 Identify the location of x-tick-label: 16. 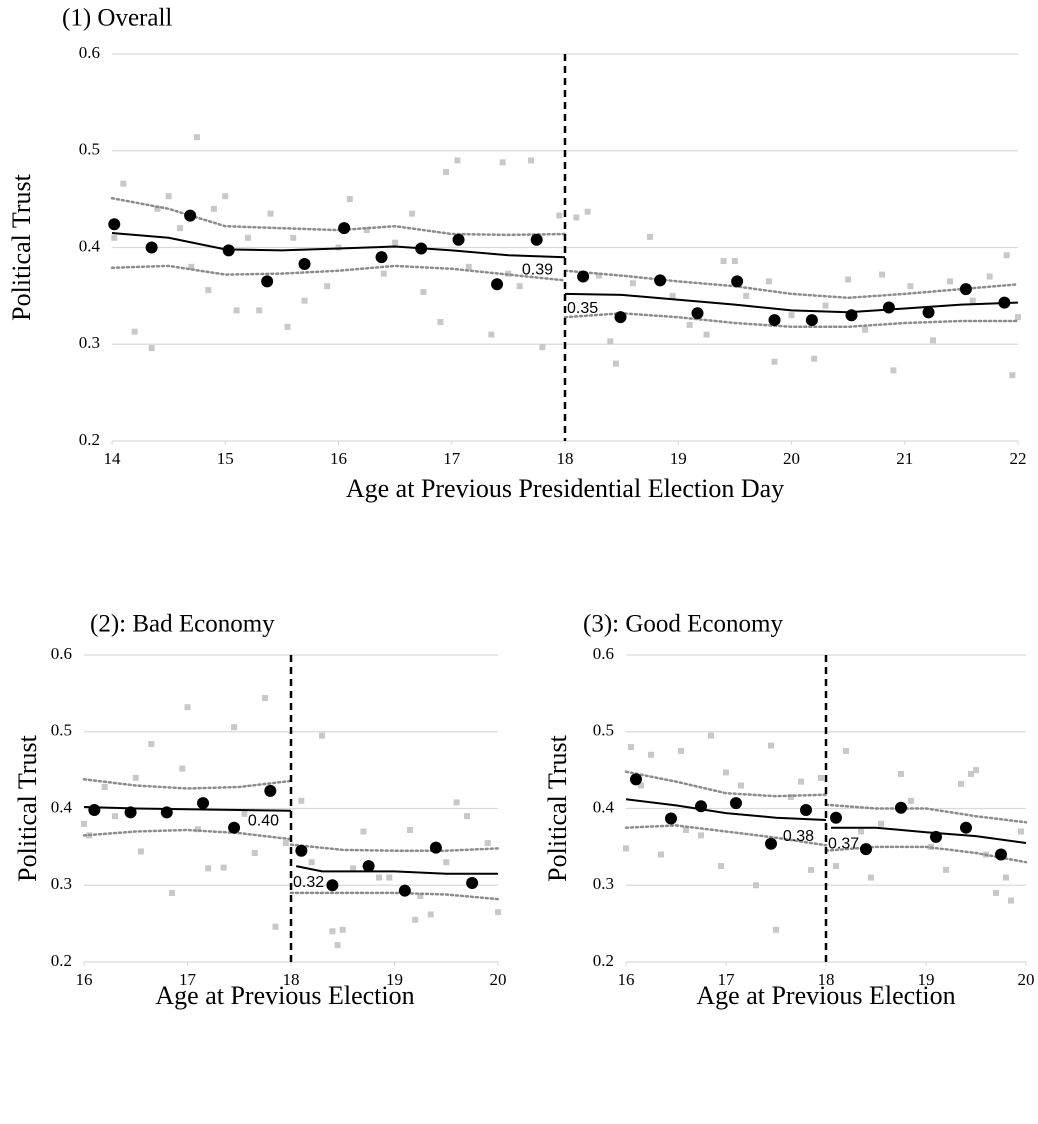
(84, 979).